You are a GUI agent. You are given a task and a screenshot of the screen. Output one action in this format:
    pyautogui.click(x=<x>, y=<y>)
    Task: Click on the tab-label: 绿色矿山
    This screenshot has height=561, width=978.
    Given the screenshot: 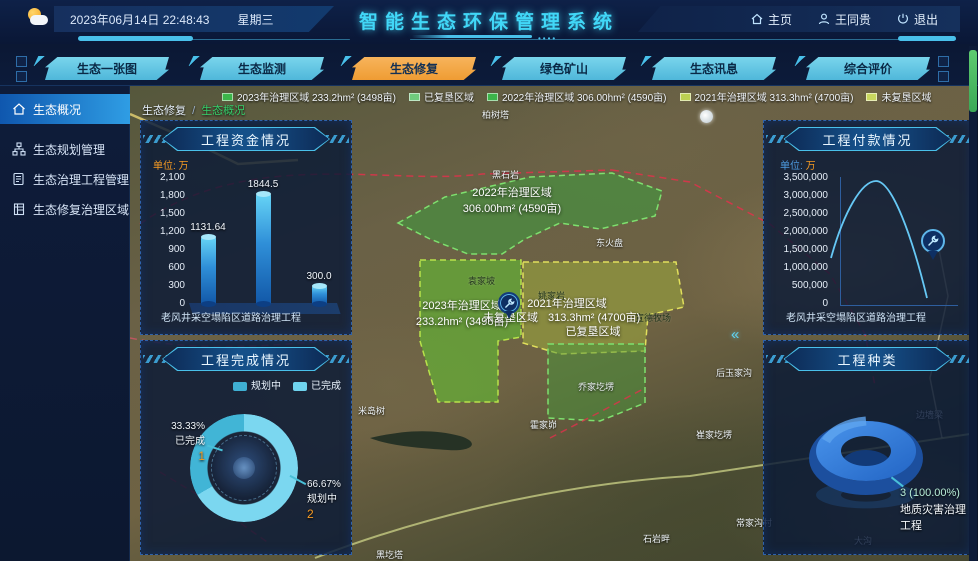 What is the action you would take?
    pyautogui.click(x=563, y=69)
    